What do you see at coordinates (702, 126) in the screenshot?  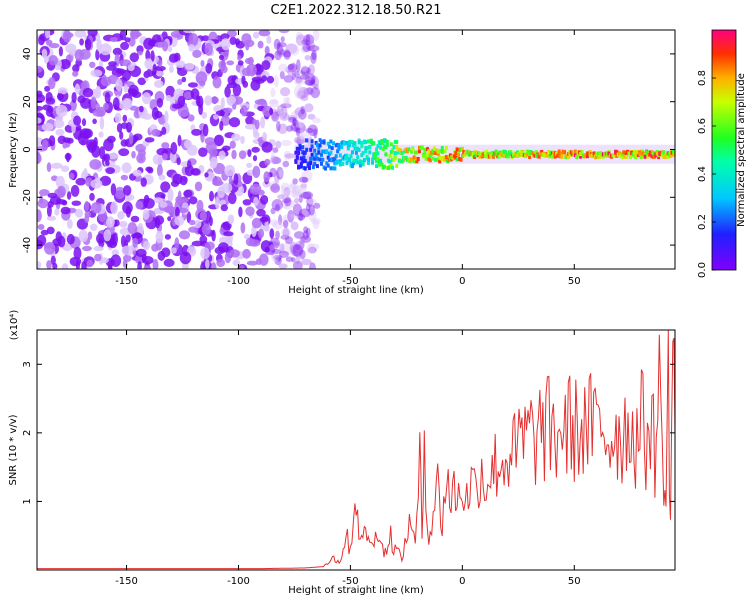 I see `colorbar-tick-label: 0.6` at bounding box center [702, 126].